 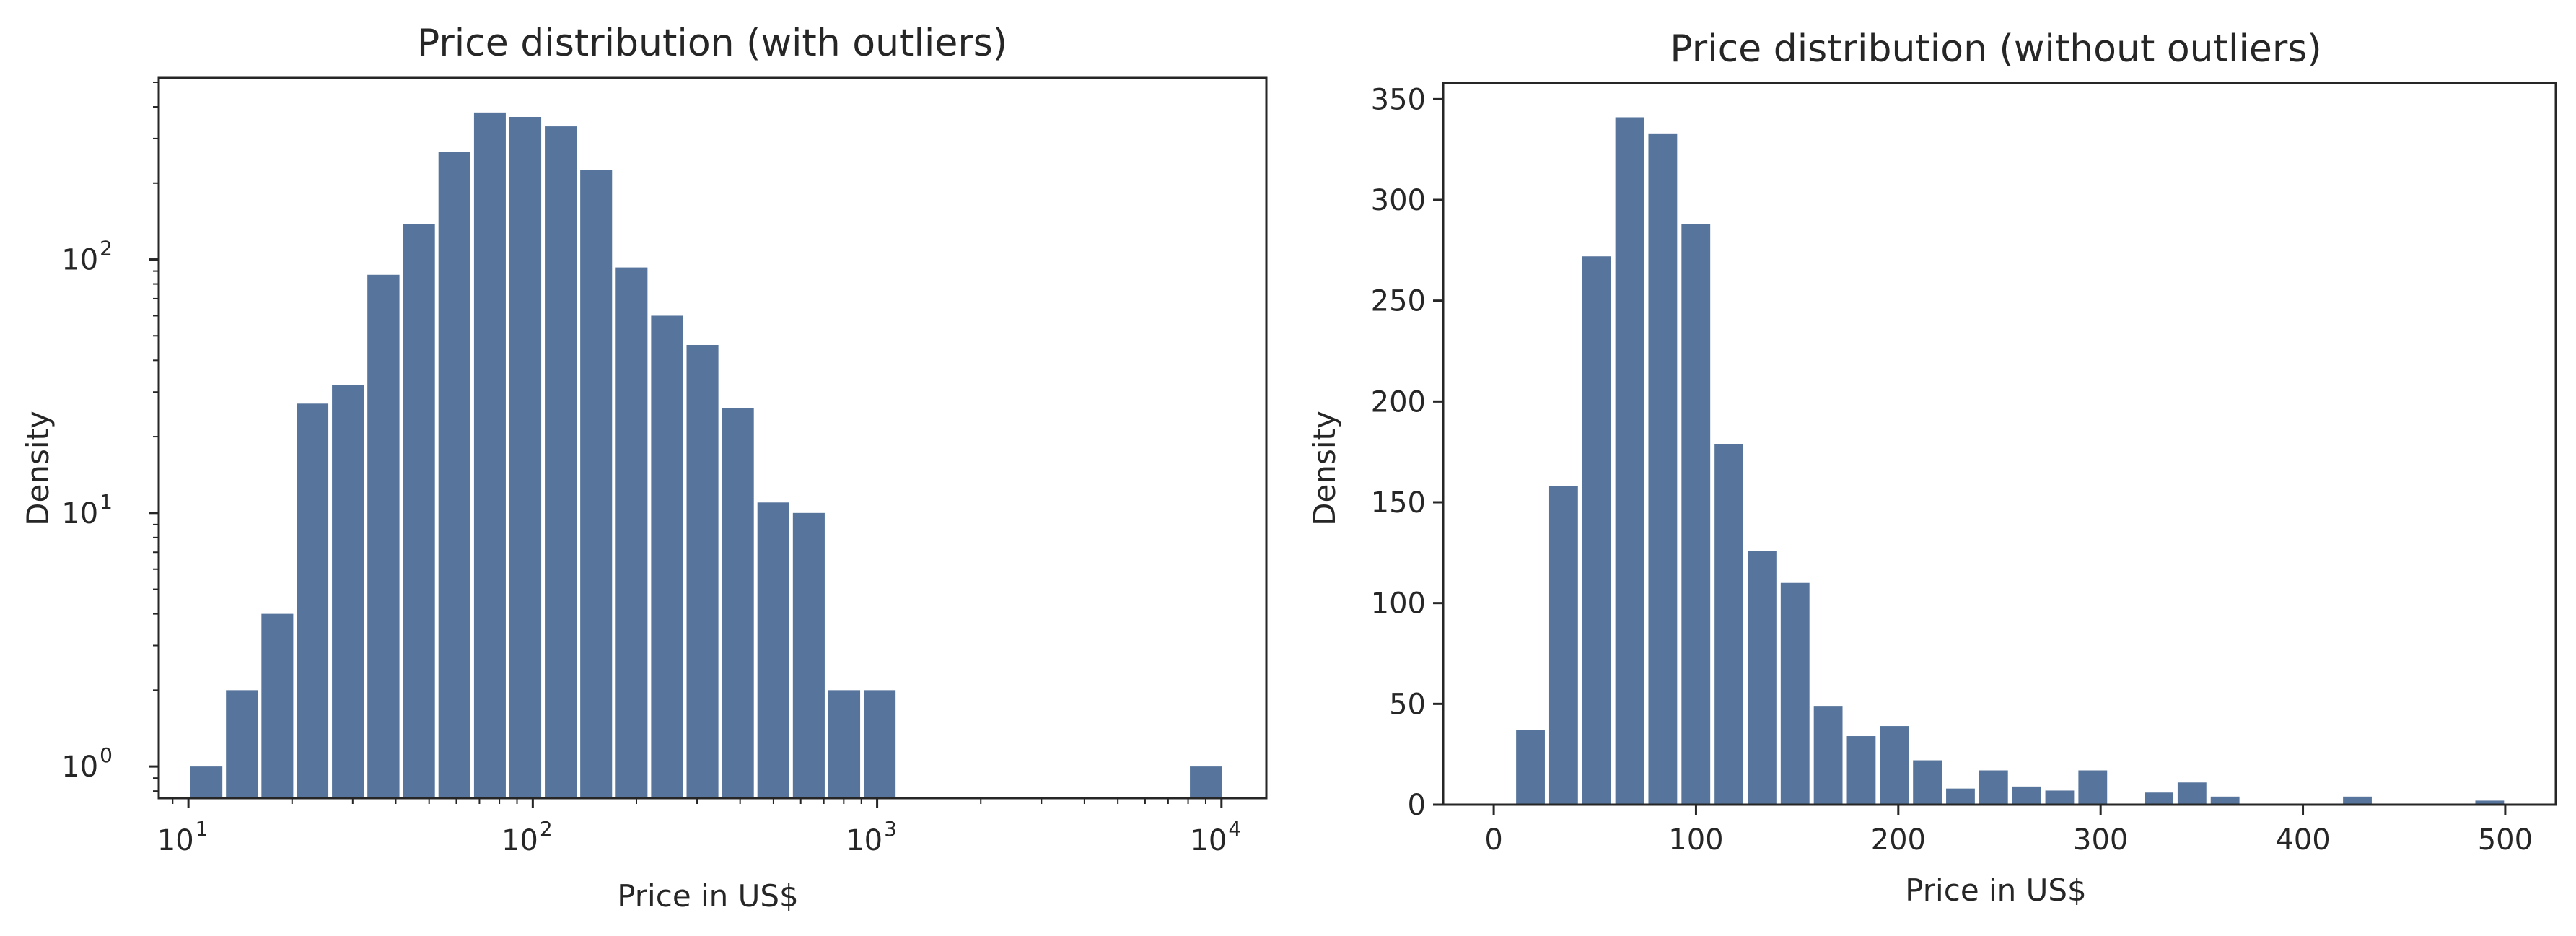 I want to click on histogram-bar-outlier, so click(x=1206, y=782).